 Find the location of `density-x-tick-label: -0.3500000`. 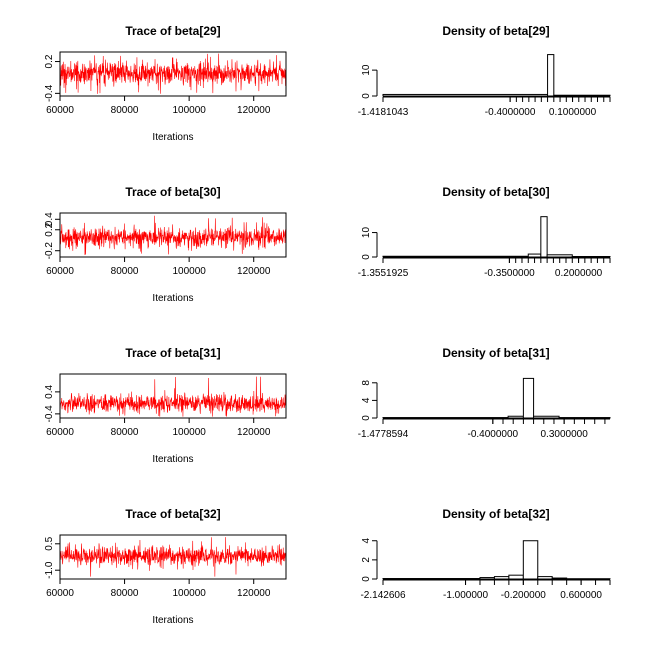

density-x-tick-label: -0.3500000 is located at coordinates (509, 273).